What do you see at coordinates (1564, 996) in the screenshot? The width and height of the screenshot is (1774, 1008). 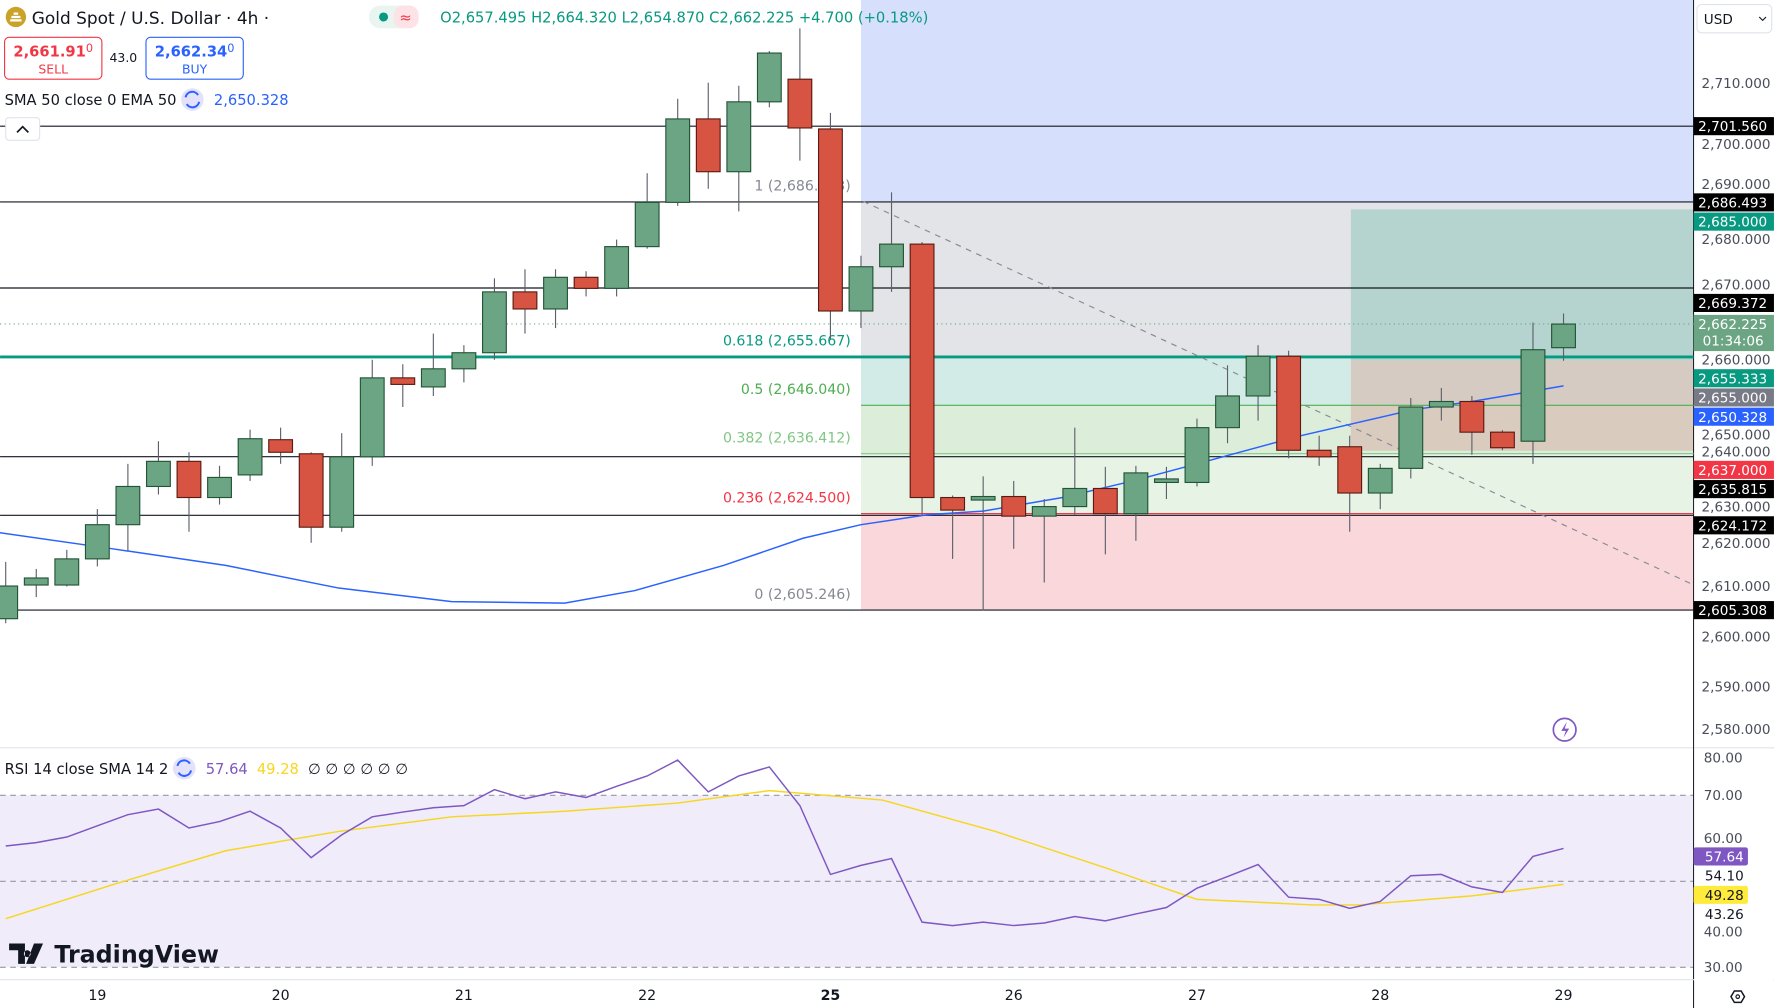 I see `time-label: 29` at bounding box center [1564, 996].